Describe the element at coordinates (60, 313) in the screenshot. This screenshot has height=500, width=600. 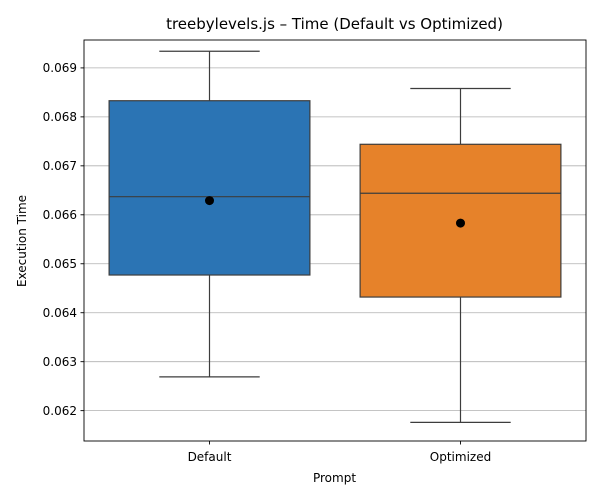
I see `y-tick-label: 0.064` at that location.